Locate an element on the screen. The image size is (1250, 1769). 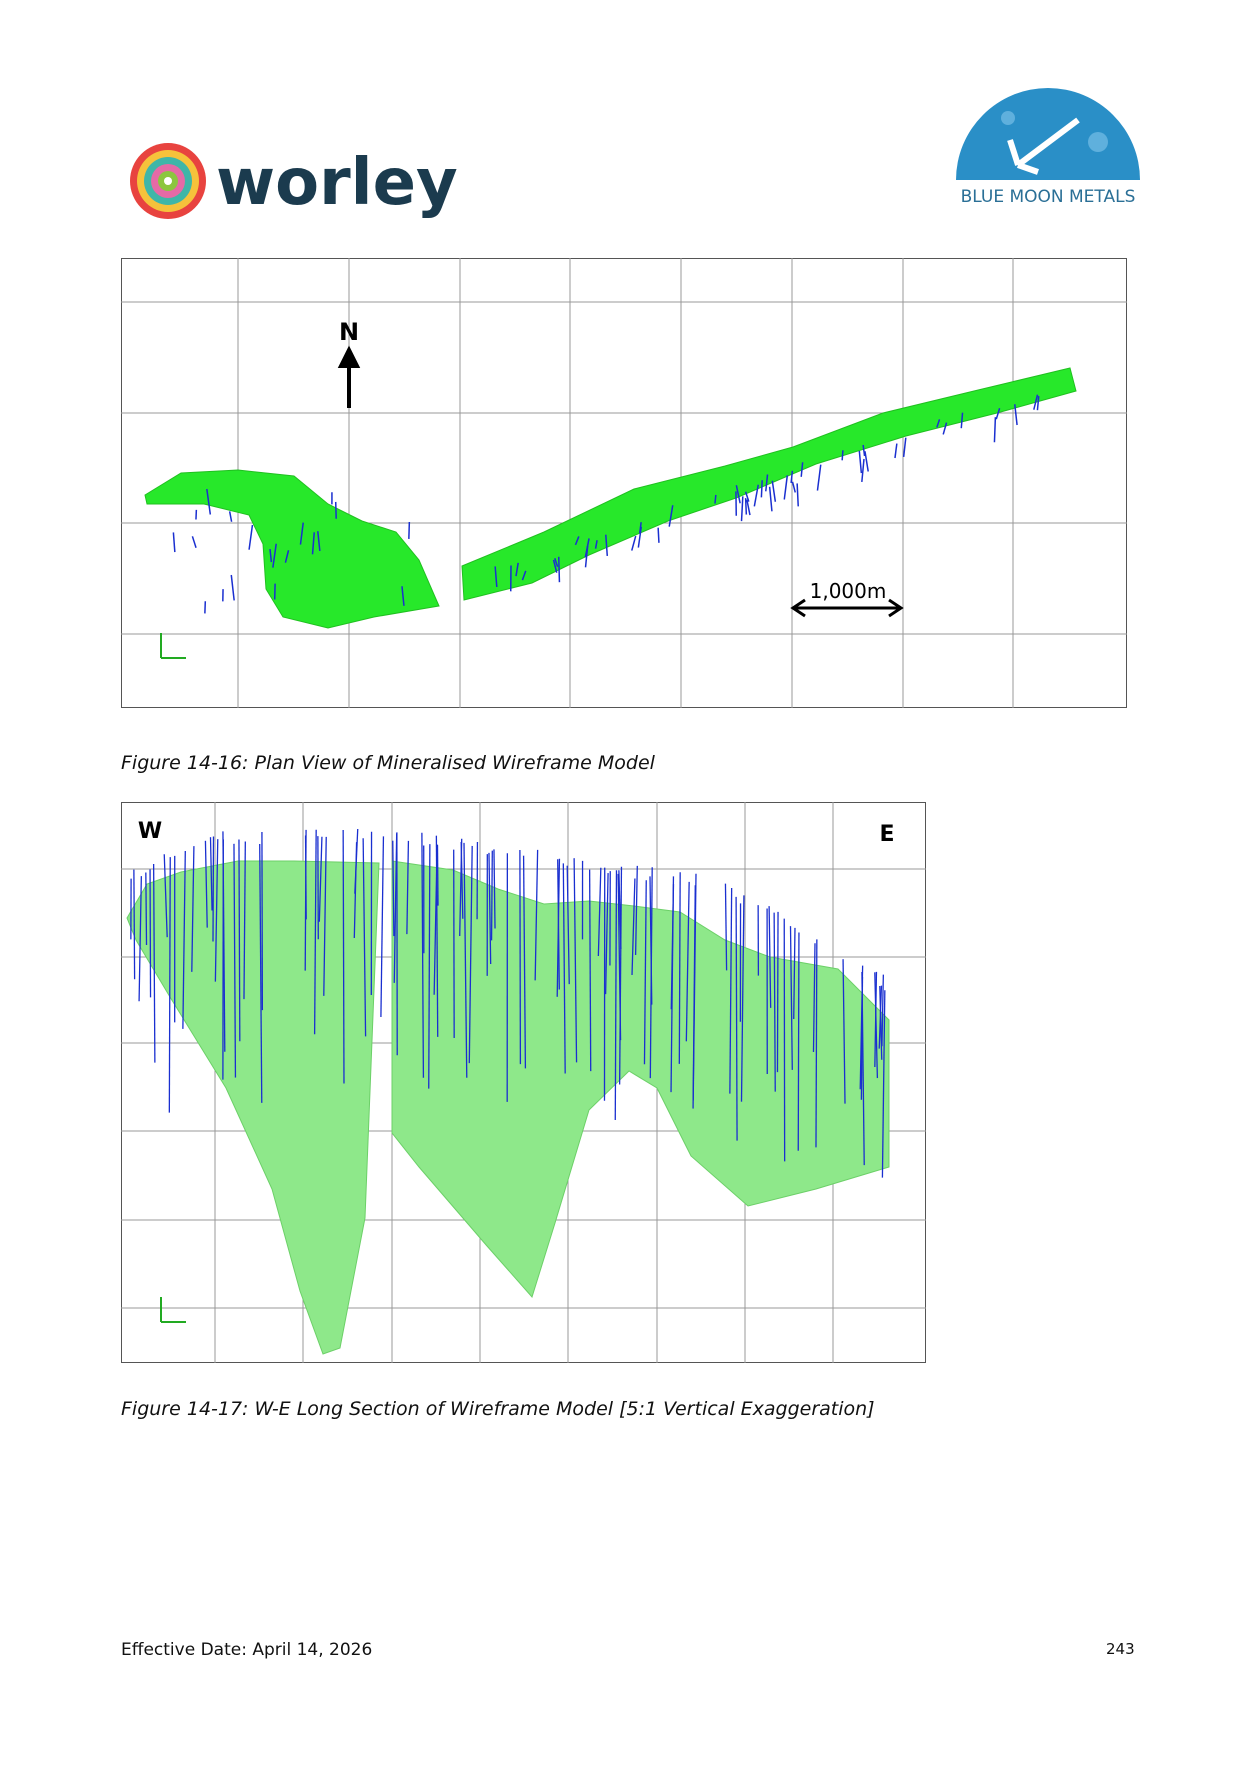
footer-date: Effective Date: April 14, 2026 is located at coordinates (247, 1650).